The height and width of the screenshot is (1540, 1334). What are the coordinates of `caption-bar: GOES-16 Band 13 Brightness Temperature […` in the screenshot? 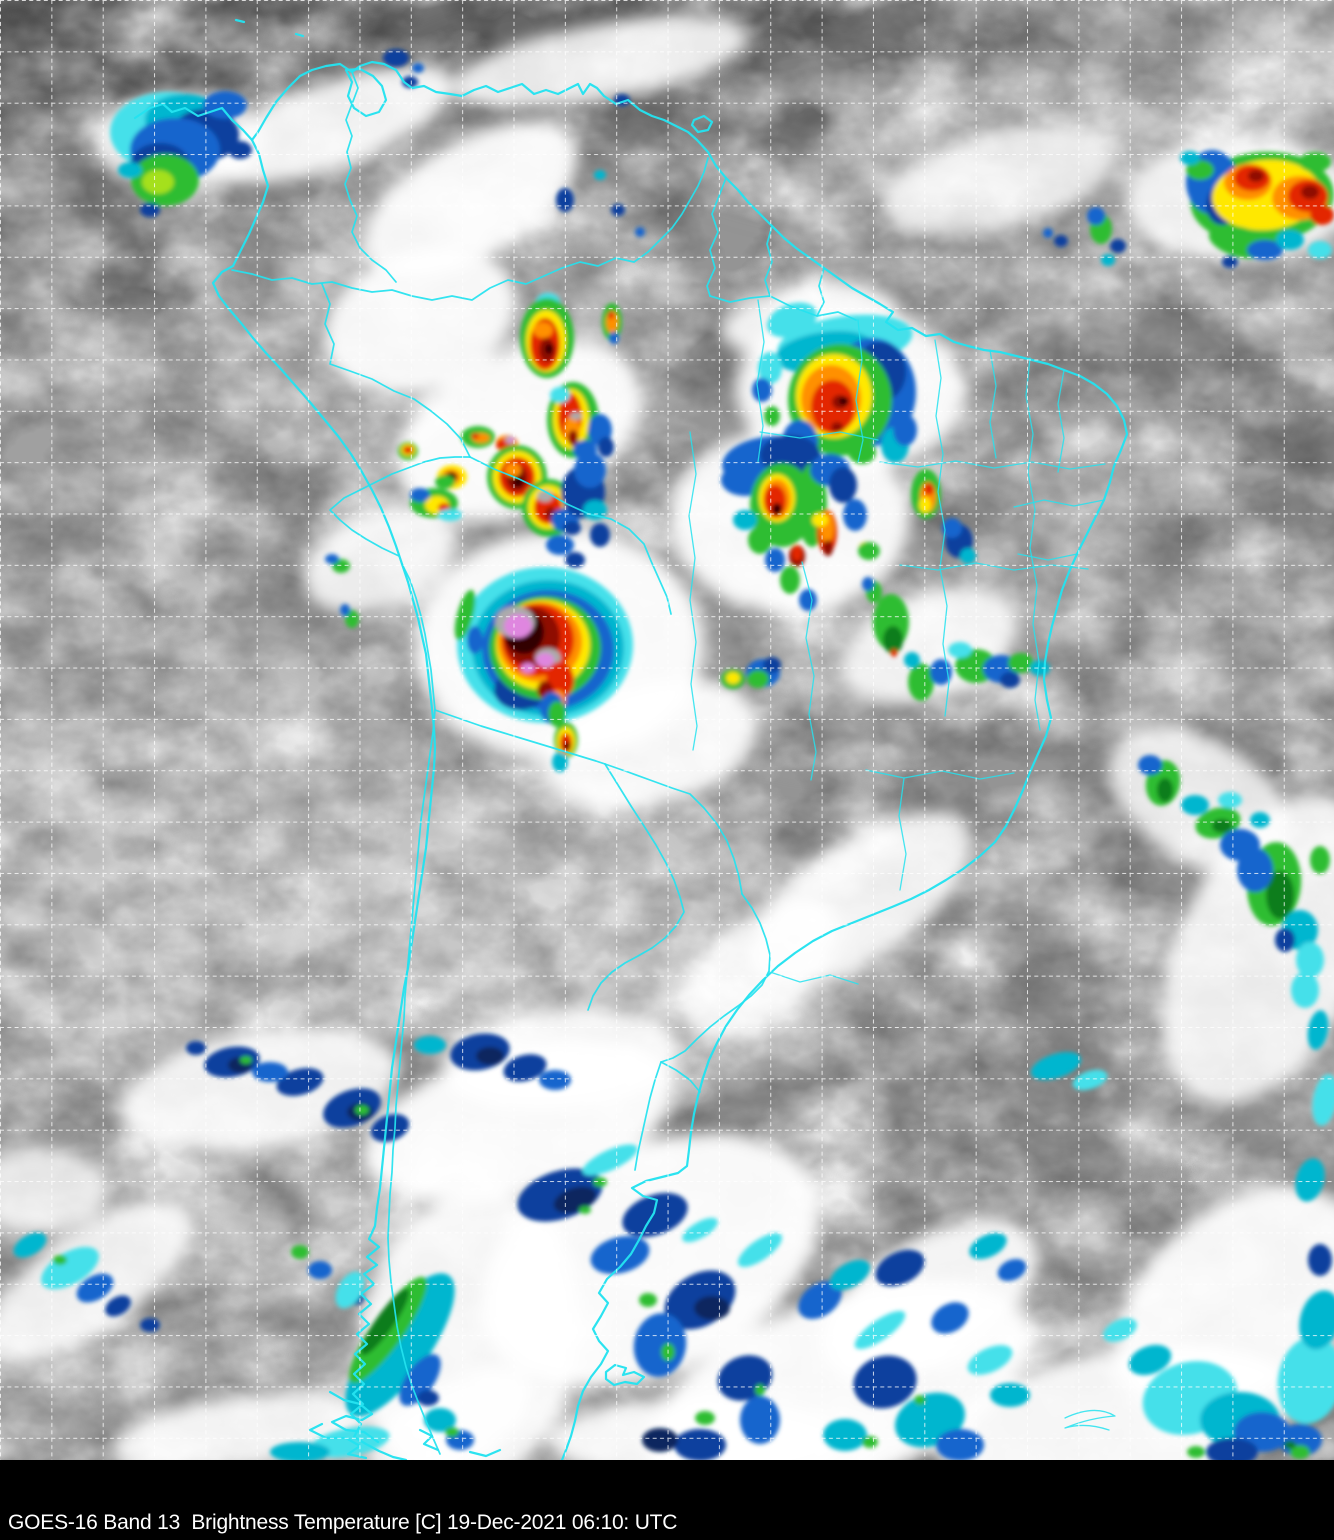 It's located at (667, 1500).